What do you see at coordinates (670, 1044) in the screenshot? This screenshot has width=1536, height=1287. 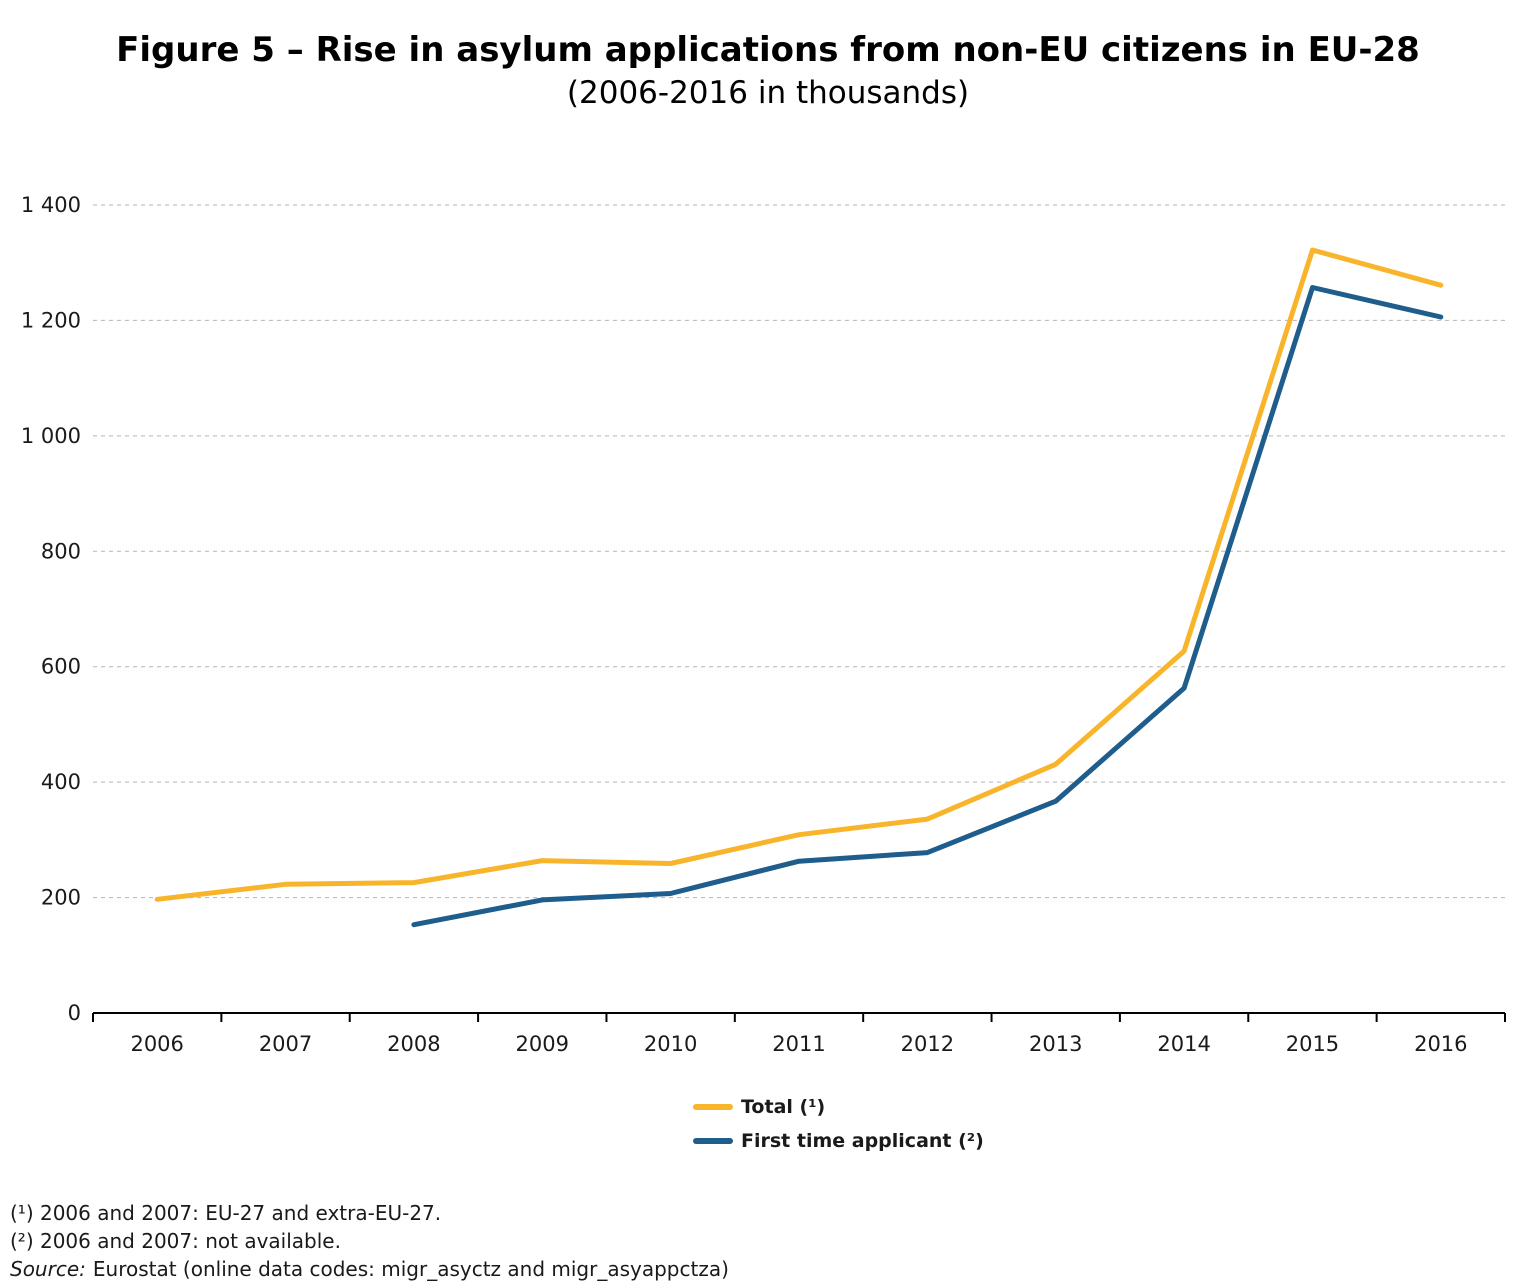 I see `x-axis-tick-label: 2010` at bounding box center [670, 1044].